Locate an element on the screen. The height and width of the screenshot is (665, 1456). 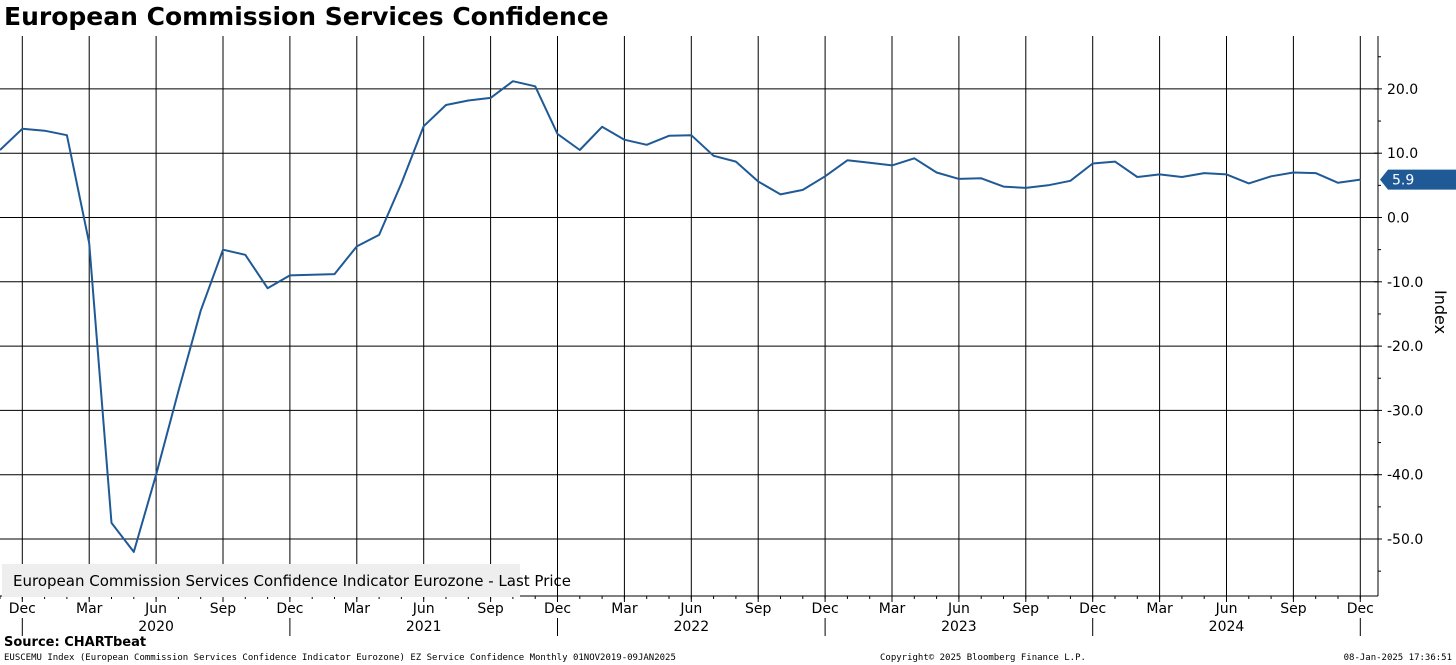
last-value-tag: 5.9 is located at coordinates (1418, 179).